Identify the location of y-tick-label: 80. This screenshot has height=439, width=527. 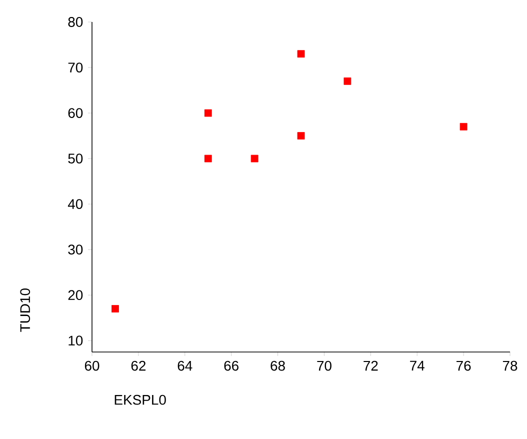
(75, 22).